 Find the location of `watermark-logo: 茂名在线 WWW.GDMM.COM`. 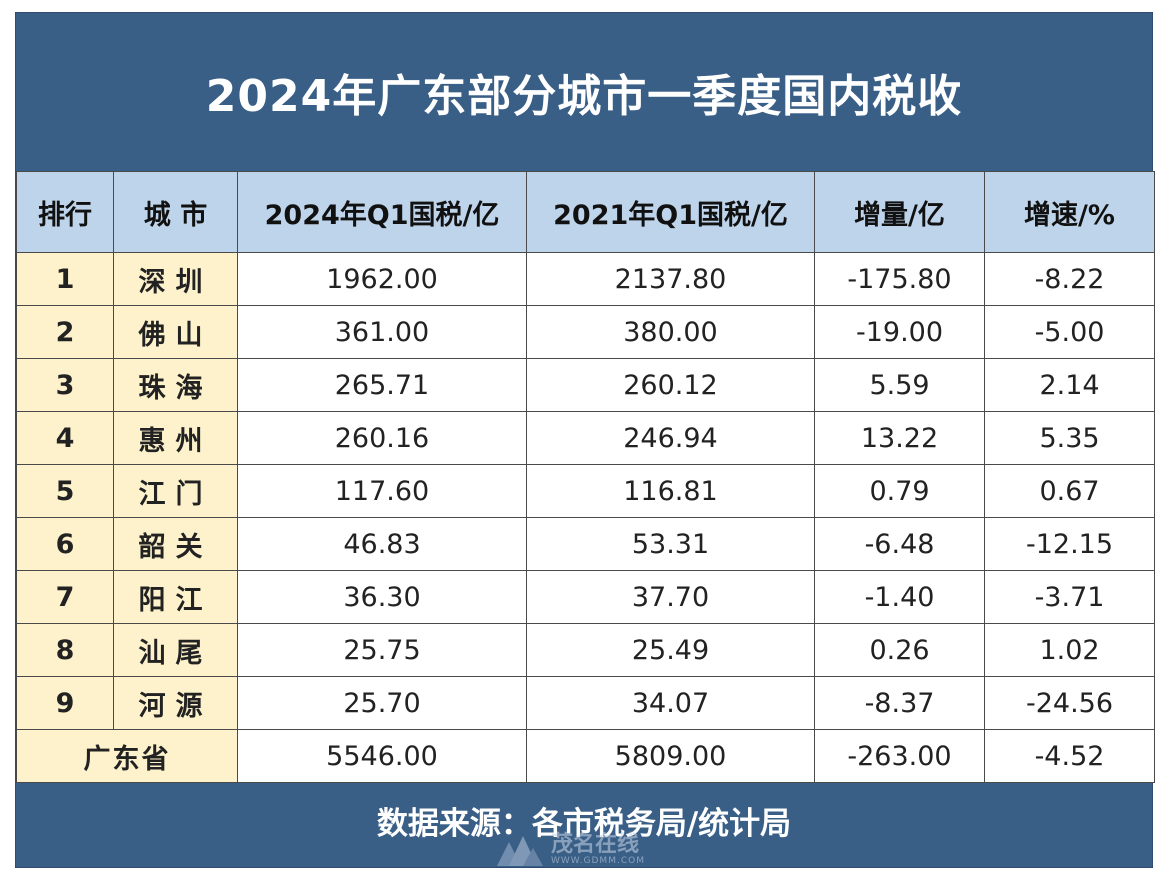

watermark-logo: 茂名在线 WWW.GDMM.COM is located at coordinates (595, 850).